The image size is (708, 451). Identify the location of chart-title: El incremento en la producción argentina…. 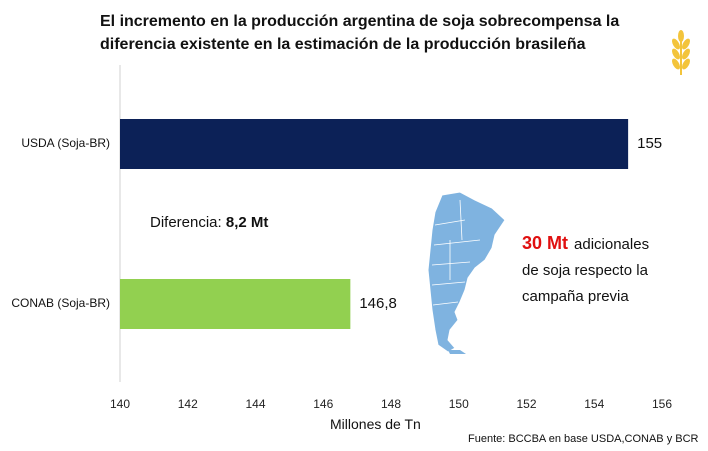
(360, 33).